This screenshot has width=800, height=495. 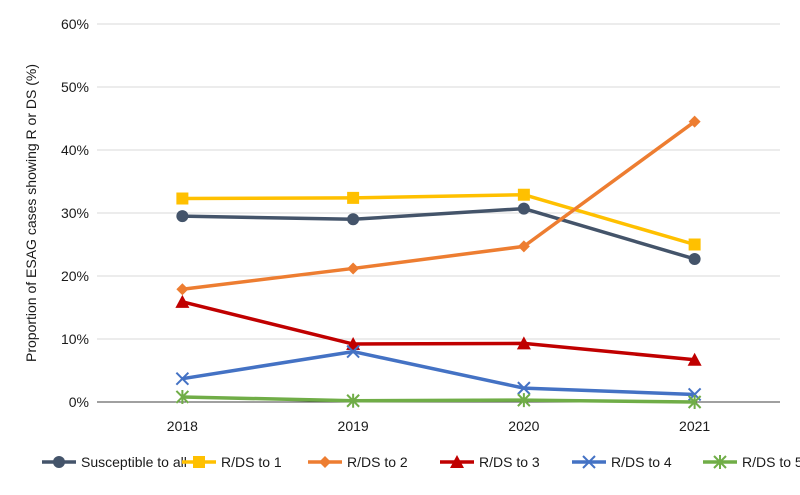 I want to click on legend-item: R/DS to 2, so click(x=358, y=462).